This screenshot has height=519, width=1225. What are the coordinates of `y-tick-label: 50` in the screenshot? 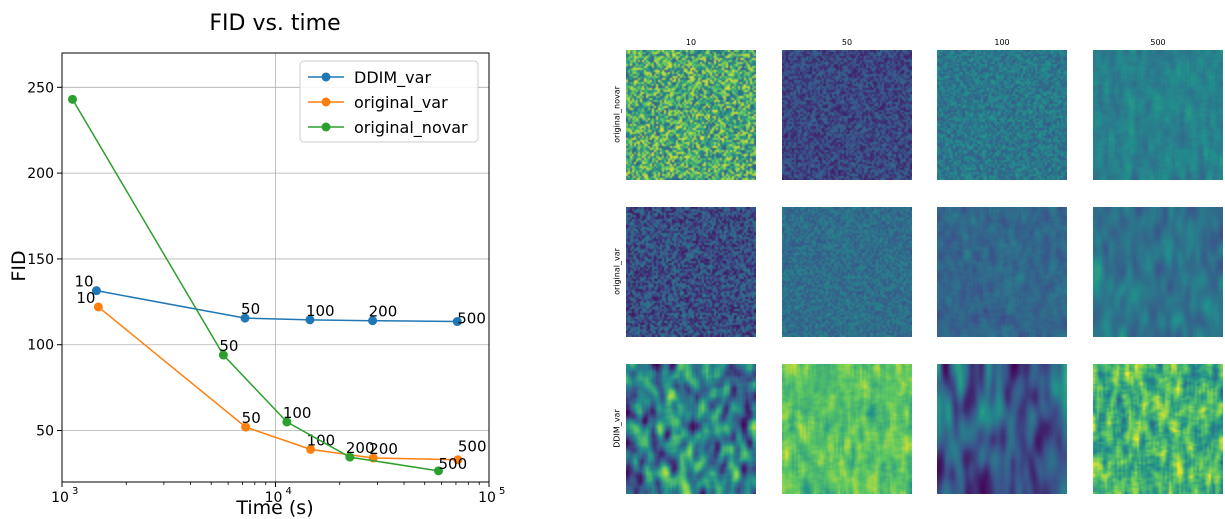 It's located at (45, 432).